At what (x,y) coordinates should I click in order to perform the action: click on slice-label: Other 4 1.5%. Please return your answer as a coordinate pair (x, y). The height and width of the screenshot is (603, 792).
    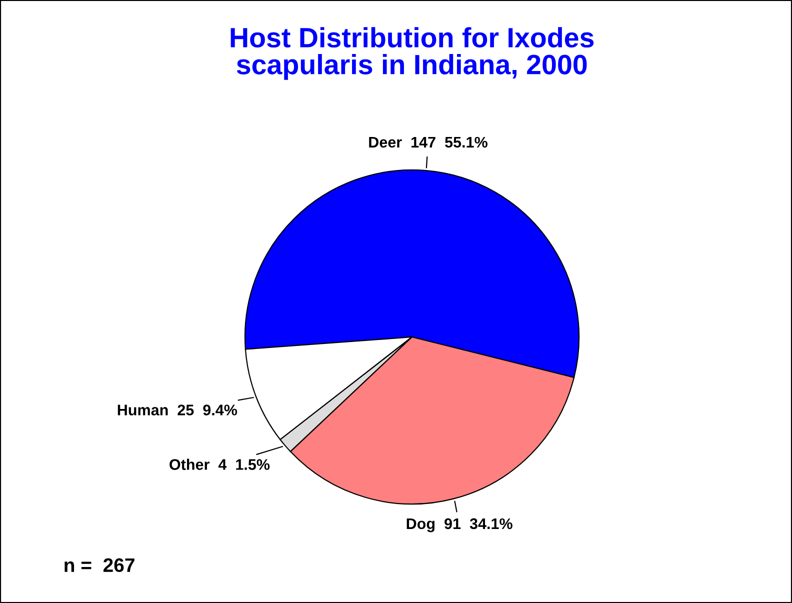
    Looking at the image, I should click on (220, 464).